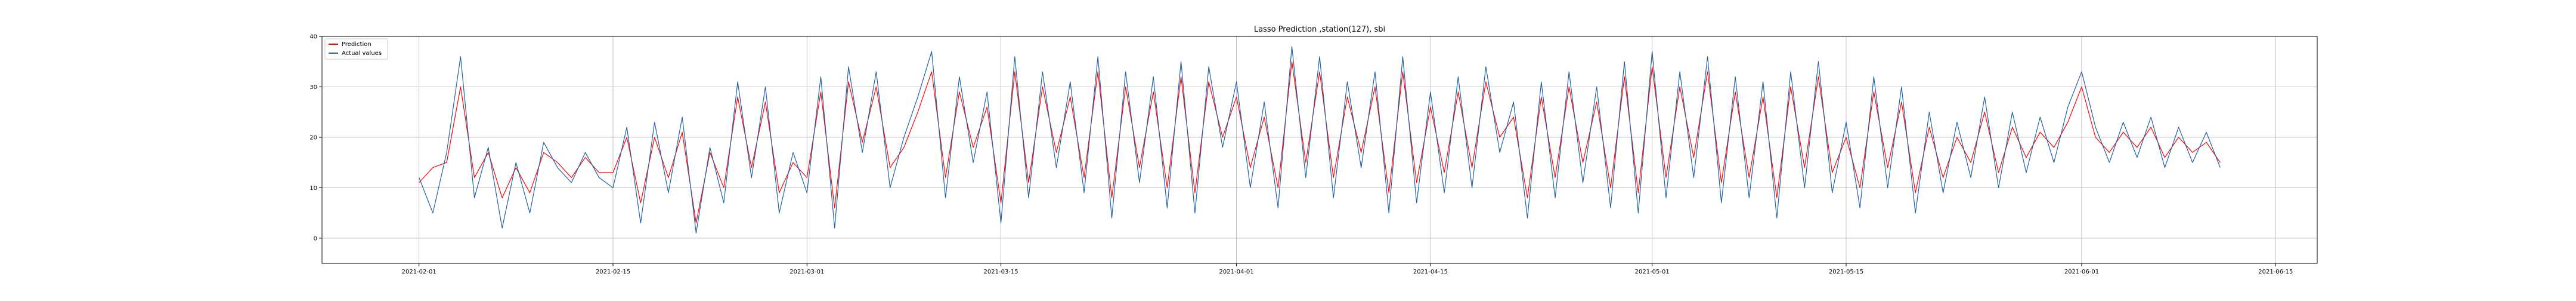  I want to click on y-tick-label: 30, so click(313, 87).